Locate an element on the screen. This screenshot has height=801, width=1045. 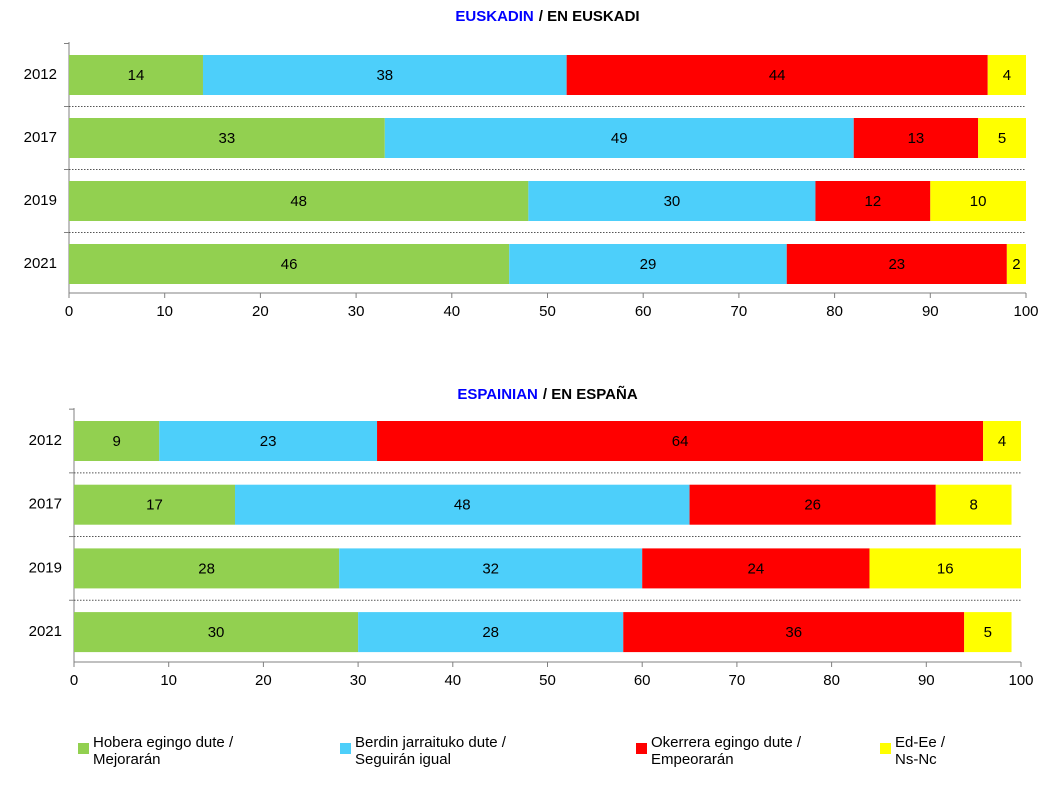
title-part: / EN ESPAÑA is located at coordinates (590, 394).